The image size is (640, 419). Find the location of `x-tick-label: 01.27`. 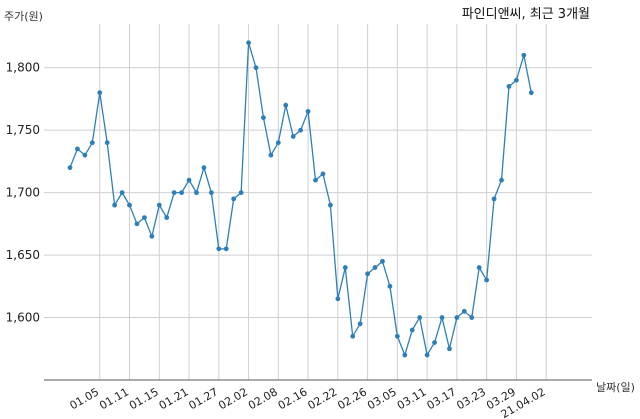

x-tick-label: 01.27 is located at coordinates (204, 398).